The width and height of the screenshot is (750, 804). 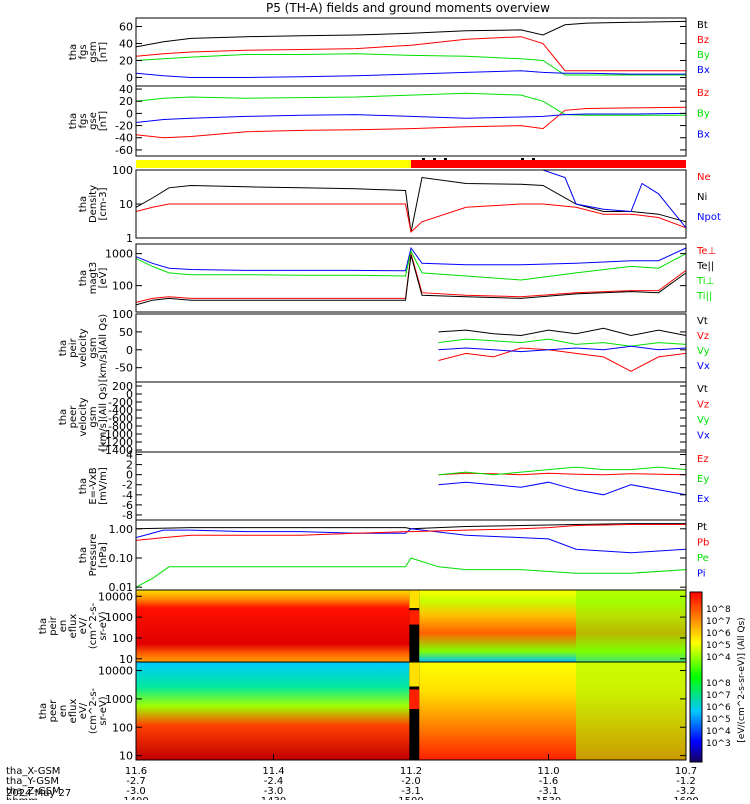 I want to click on y-tick-label: 2, so click(x=129, y=465).